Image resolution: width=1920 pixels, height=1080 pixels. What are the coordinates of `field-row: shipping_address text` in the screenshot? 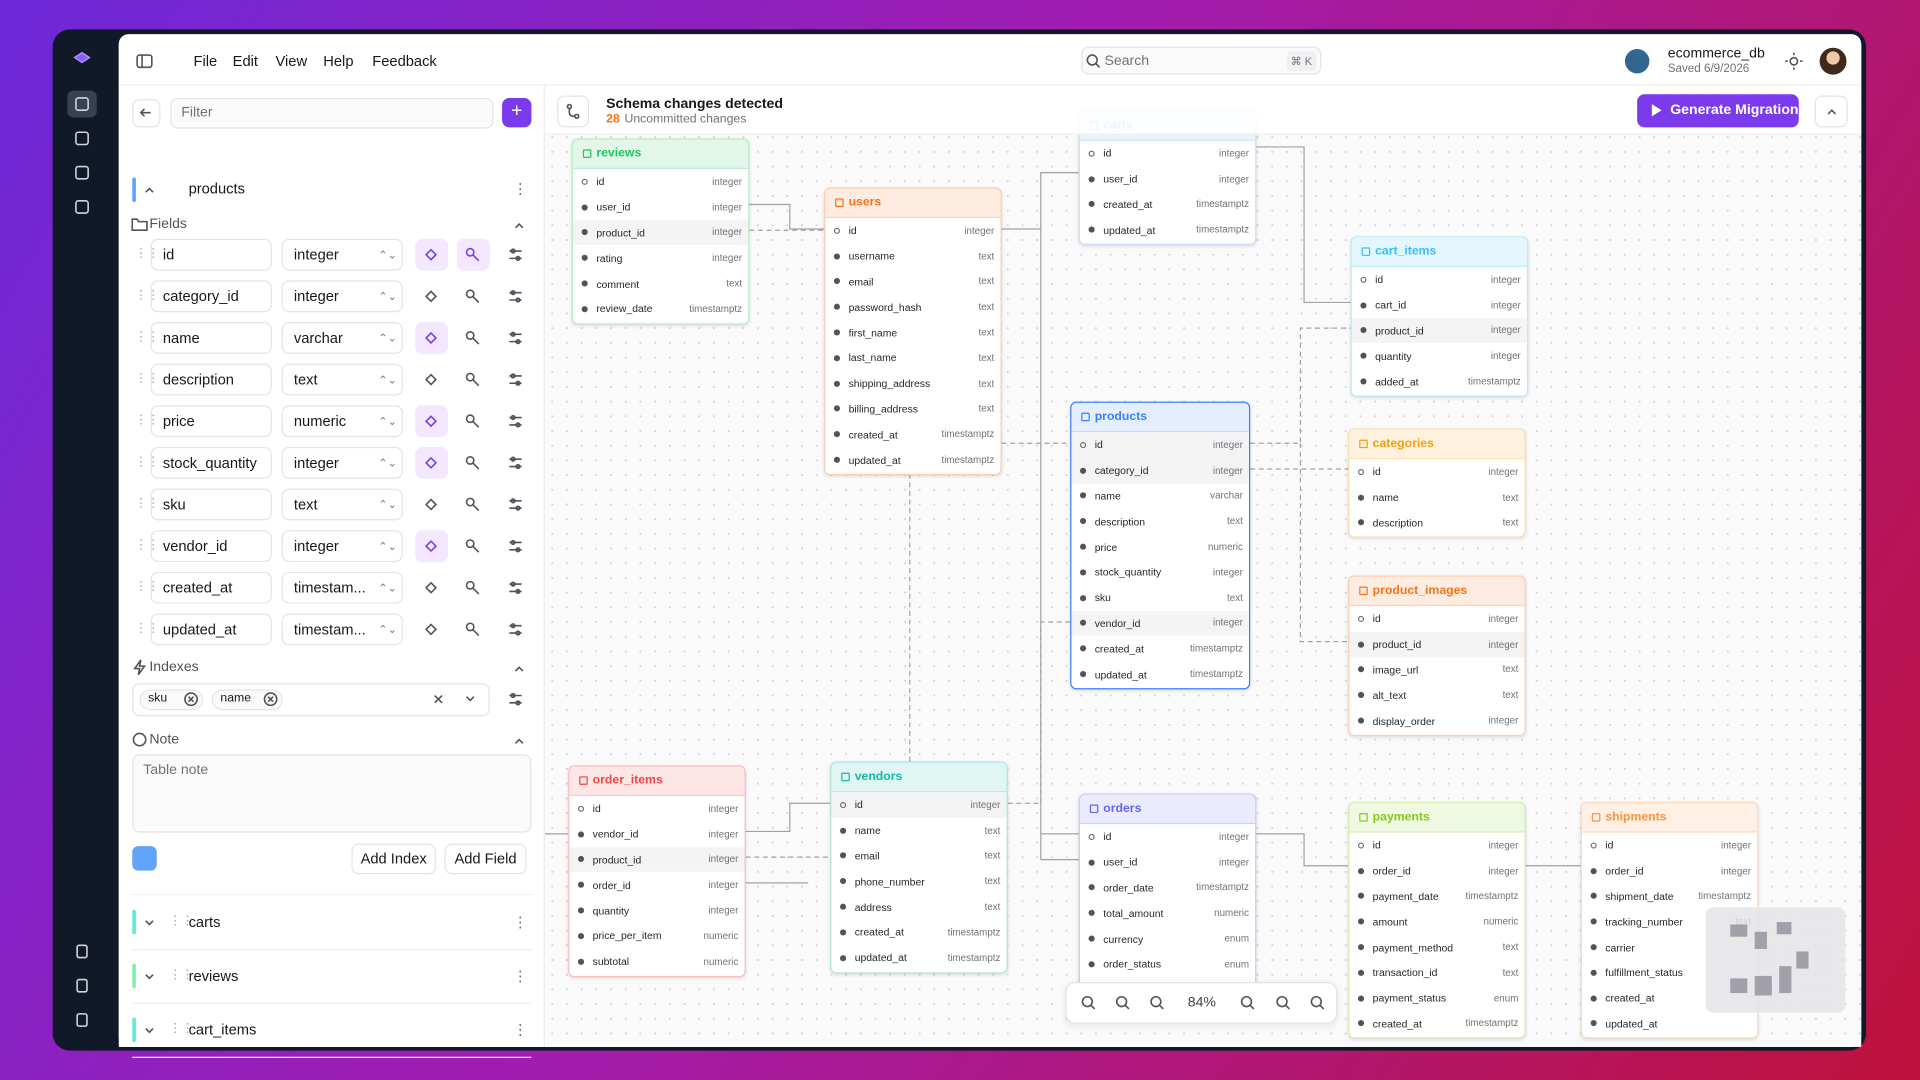 It's located at (912, 383).